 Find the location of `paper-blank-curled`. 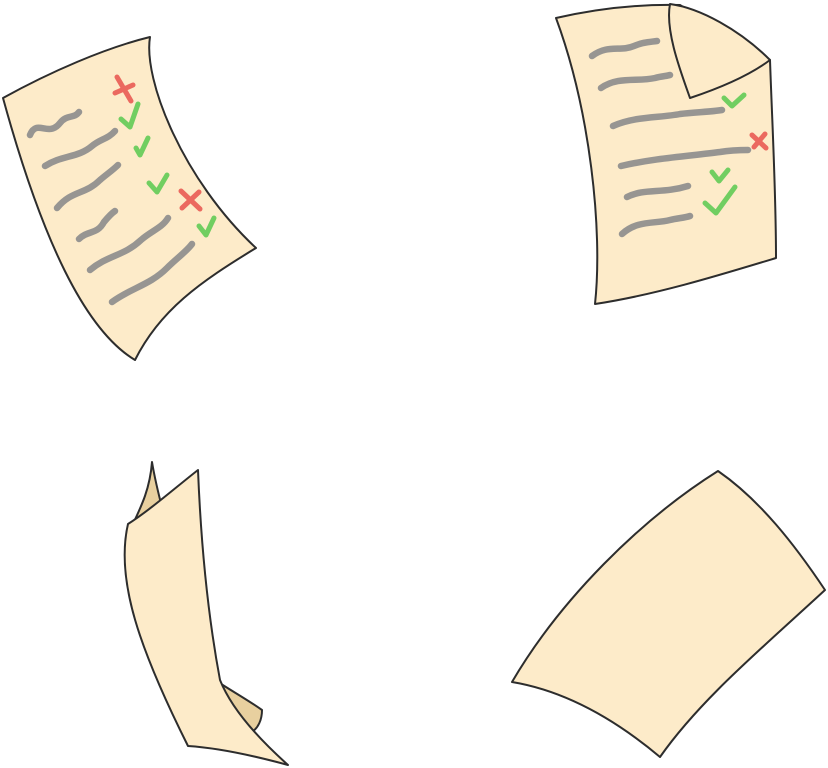

paper-blank-curled is located at coordinates (206, 613).